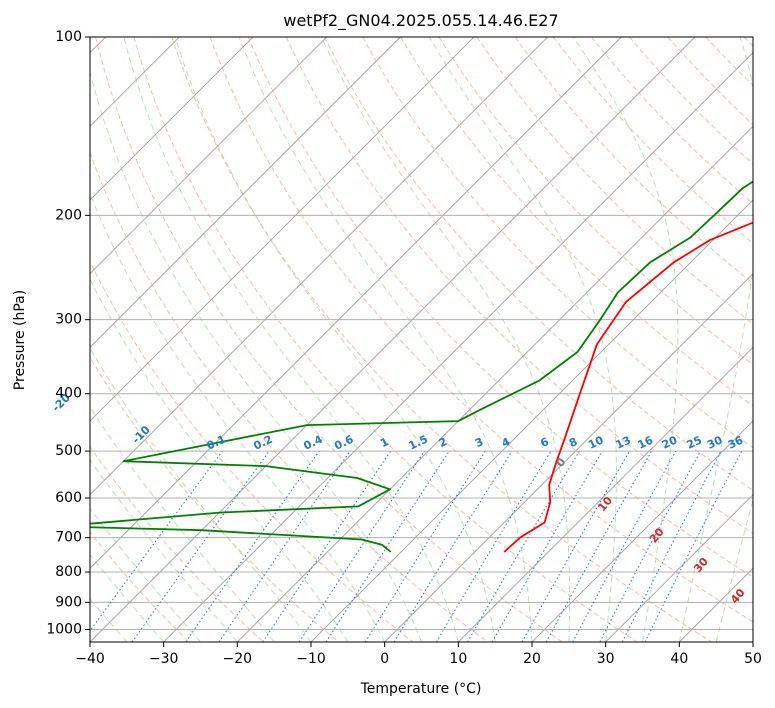  I want to click on y-tick-label: 600, so click(68, 498).